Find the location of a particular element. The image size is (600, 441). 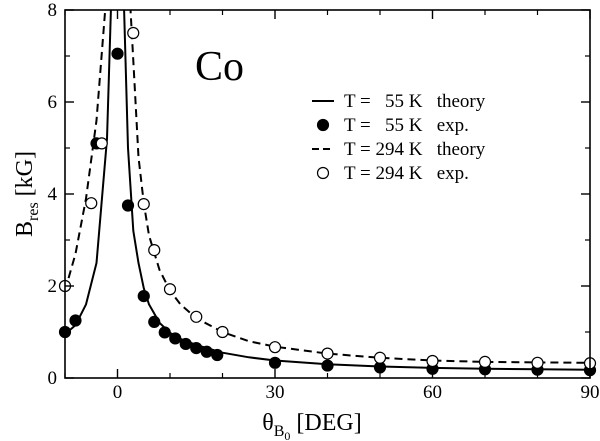

legend-entry: T = 55 K theory is located at coordinates (399, 101).